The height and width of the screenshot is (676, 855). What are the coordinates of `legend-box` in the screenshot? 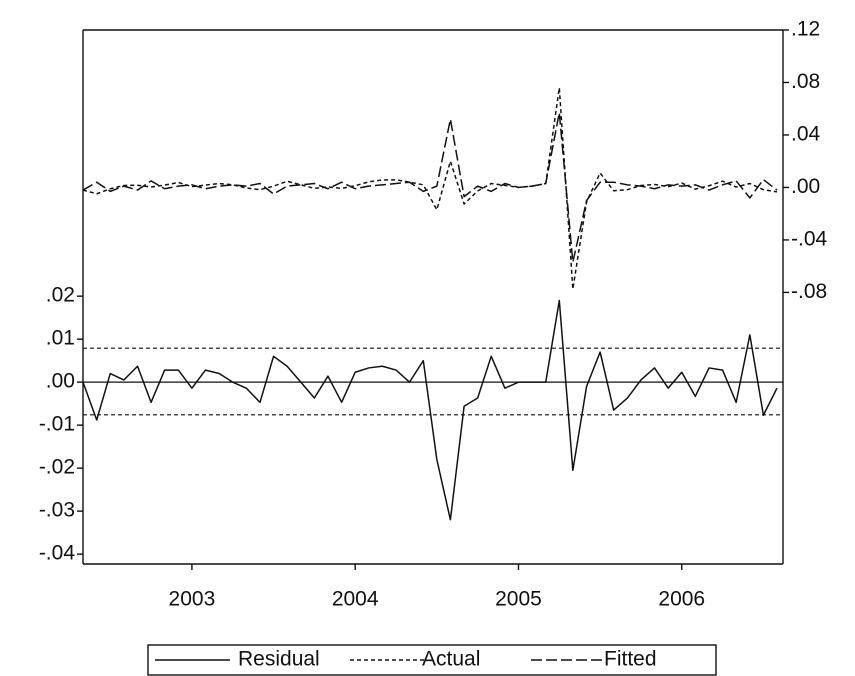 It's located at (432, 660).